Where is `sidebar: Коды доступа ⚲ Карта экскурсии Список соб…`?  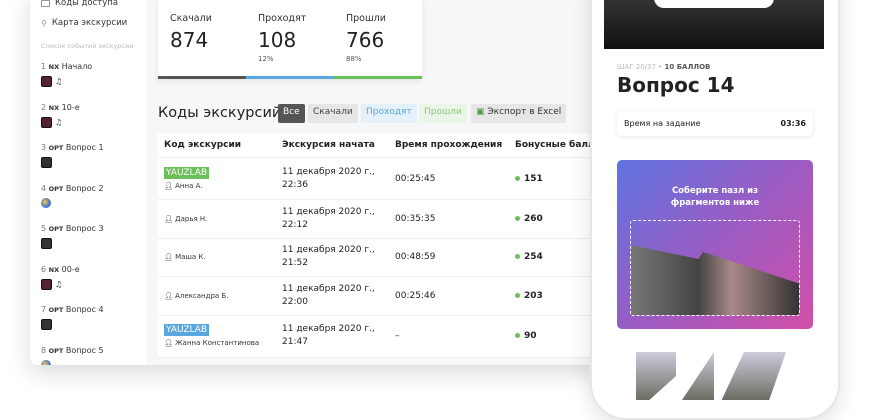 sidebar: Коды доступа ⚲ Карта экскурсии Список соб… is located at coordinates (88, 182).